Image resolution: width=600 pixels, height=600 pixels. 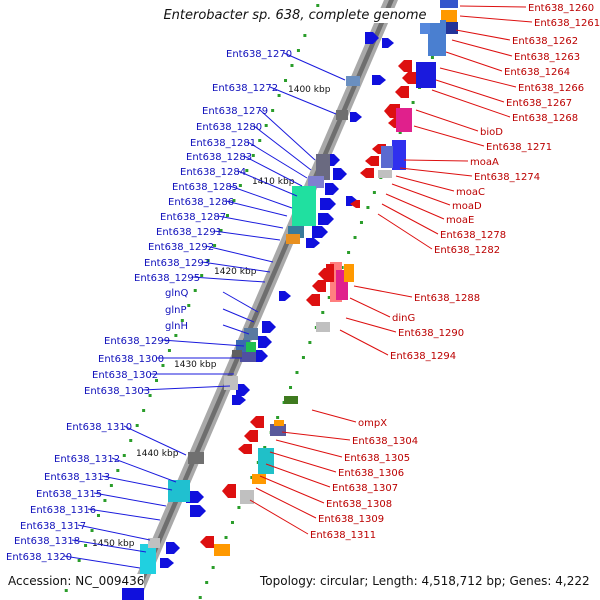 What do you see at coordinates (193, 217) in the screenshot?
I see `forward-gene-label: Ent638_1287` at bounding box center [193, 217].